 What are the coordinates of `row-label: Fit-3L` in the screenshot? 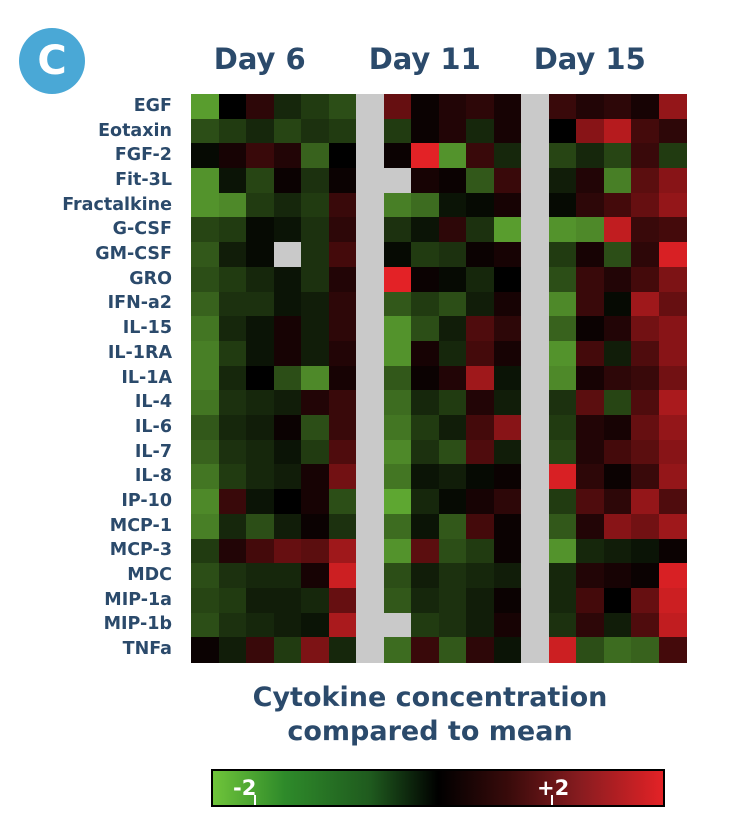 It's located at (143, 179).